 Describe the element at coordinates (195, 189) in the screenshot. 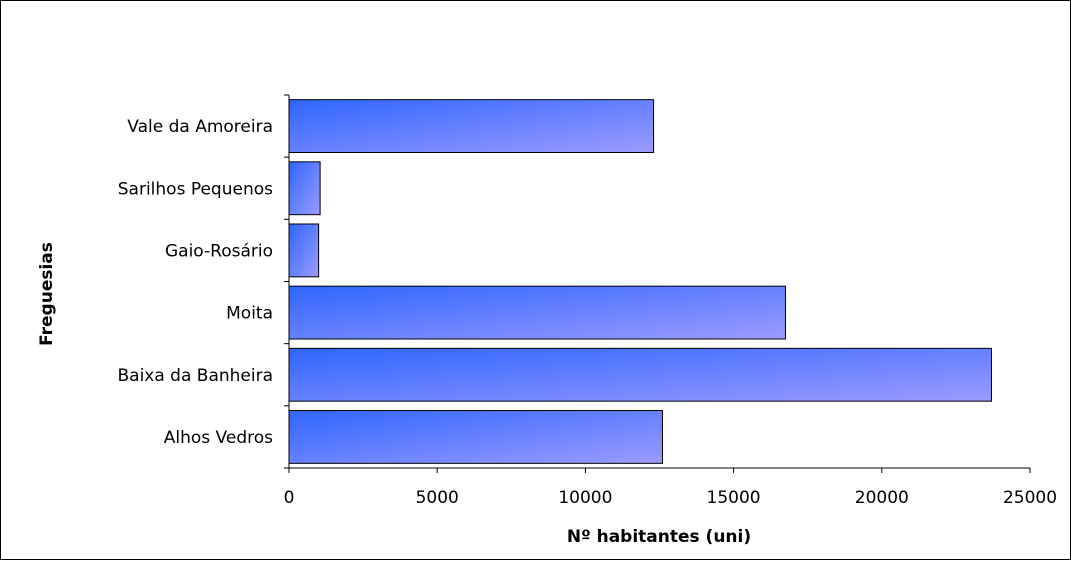

I see `y-tick-label: Sarilhos Pequenos` at that location.